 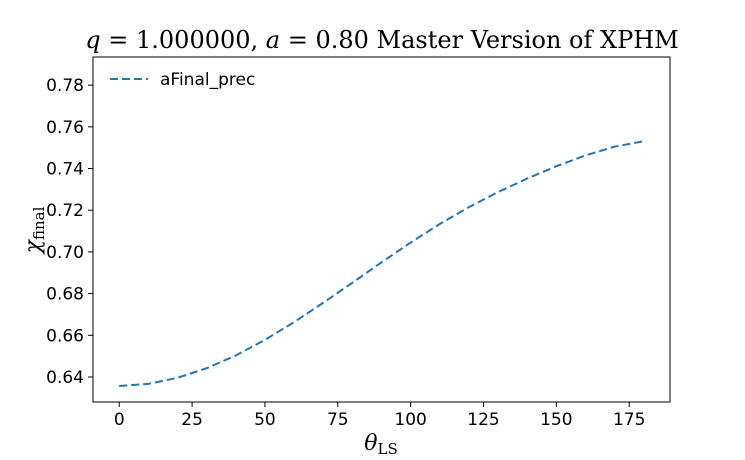 What do you see at coordinates (65, 295) in the screenshot?
I see `y-tick-label: 0.68` at bounding box center [65, 295].